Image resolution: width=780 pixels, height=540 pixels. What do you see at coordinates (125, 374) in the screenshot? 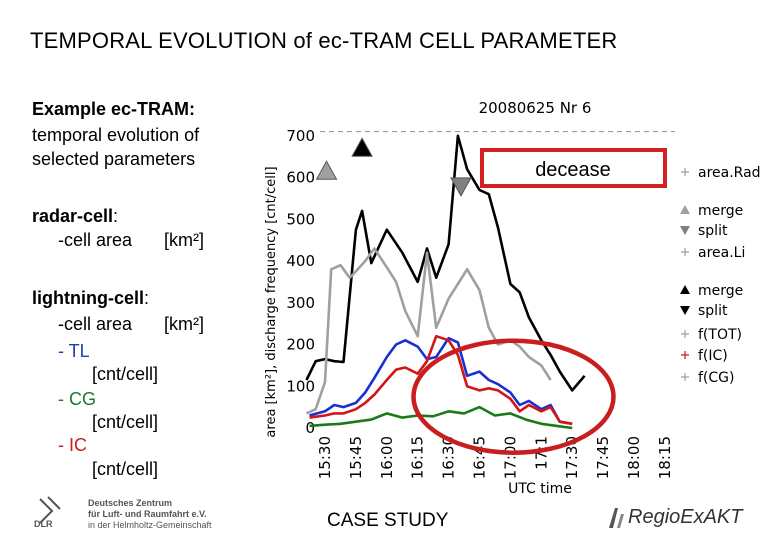
I see `tl-unit: [cnt/cell]` at bounding box center [125, 374].